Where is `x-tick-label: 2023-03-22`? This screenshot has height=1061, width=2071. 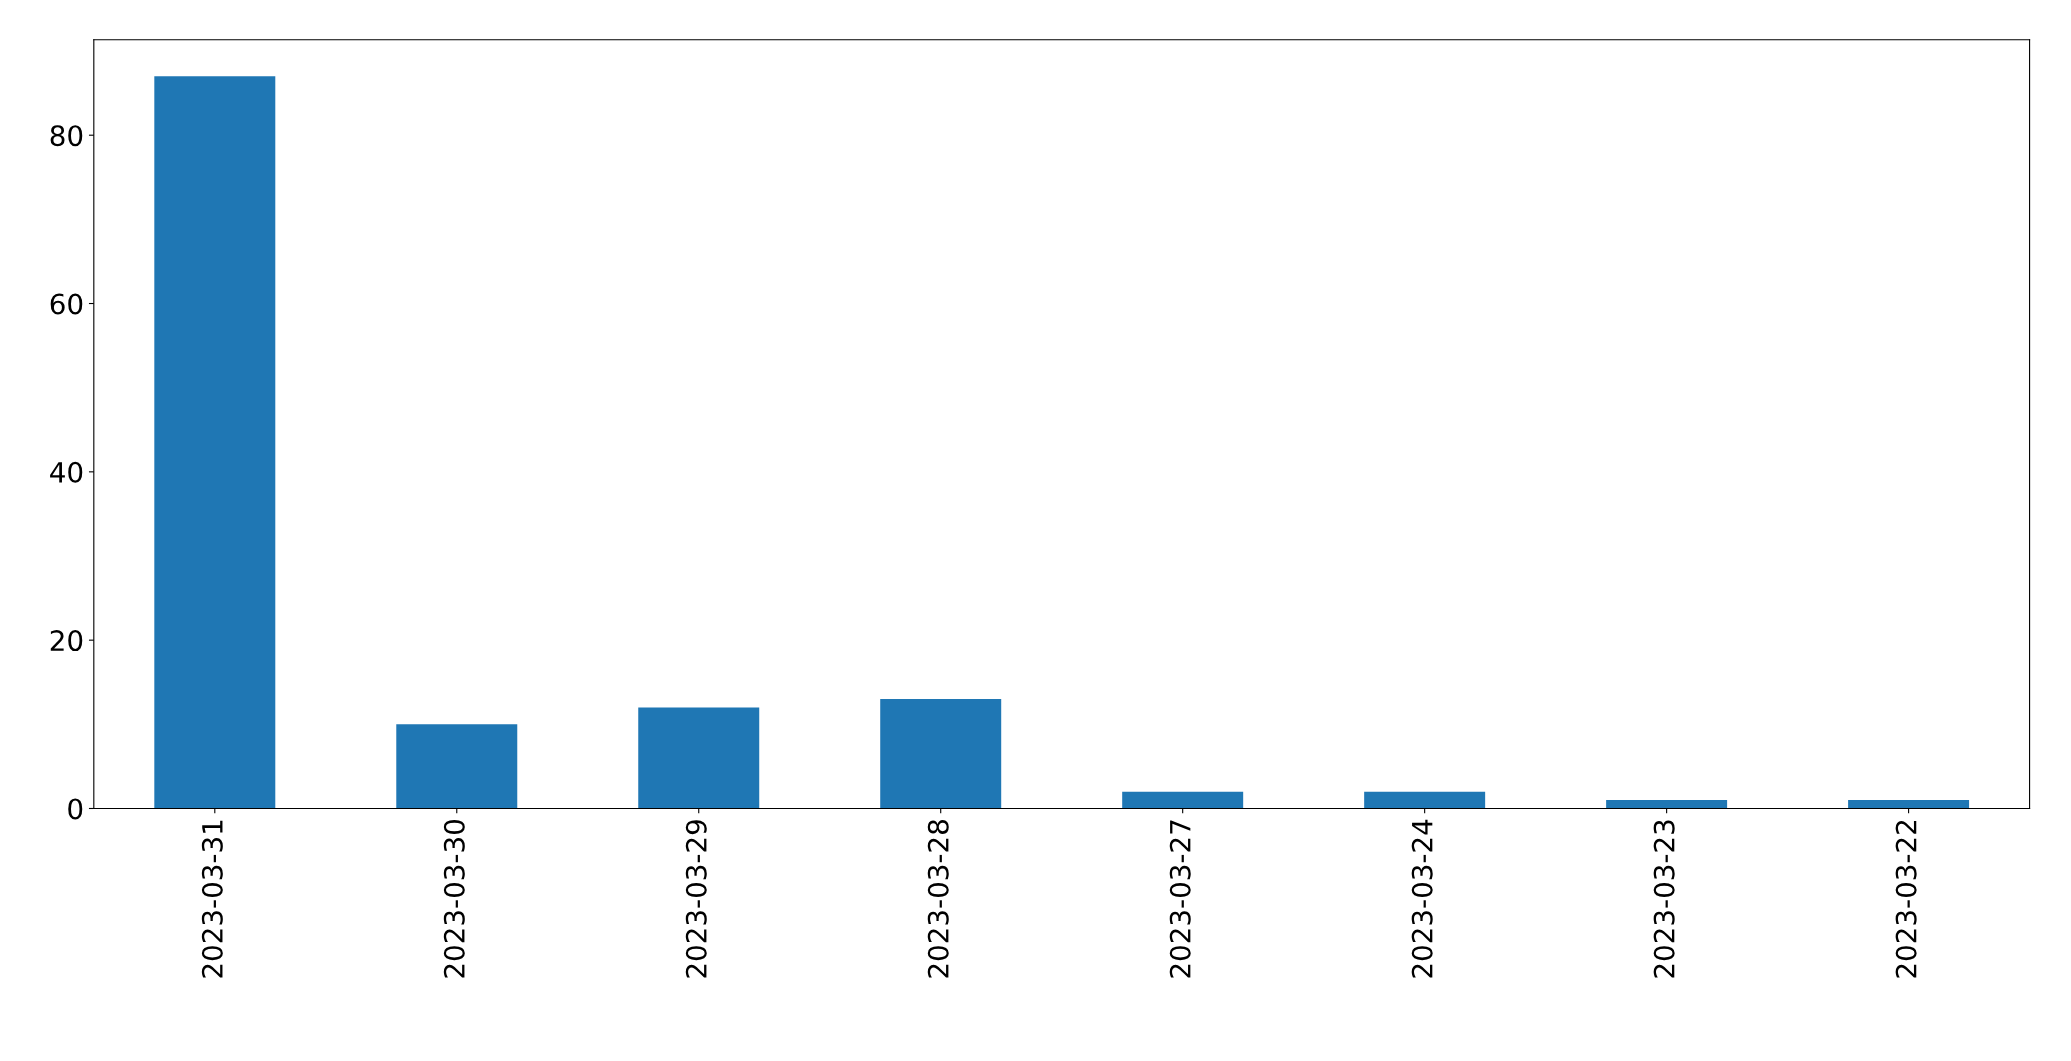
x-tick-label: 2023-03-22 is located at coordinates (1906, 899).